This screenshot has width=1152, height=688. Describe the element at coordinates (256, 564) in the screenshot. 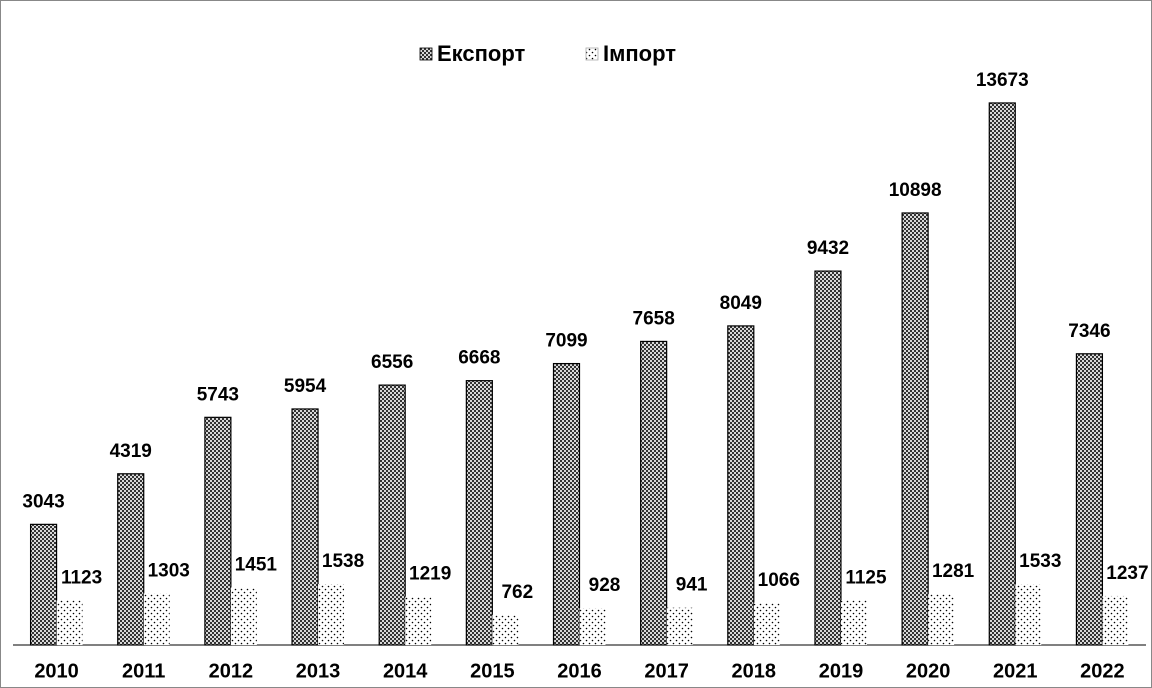

I see `data-label: 1451` at that location.